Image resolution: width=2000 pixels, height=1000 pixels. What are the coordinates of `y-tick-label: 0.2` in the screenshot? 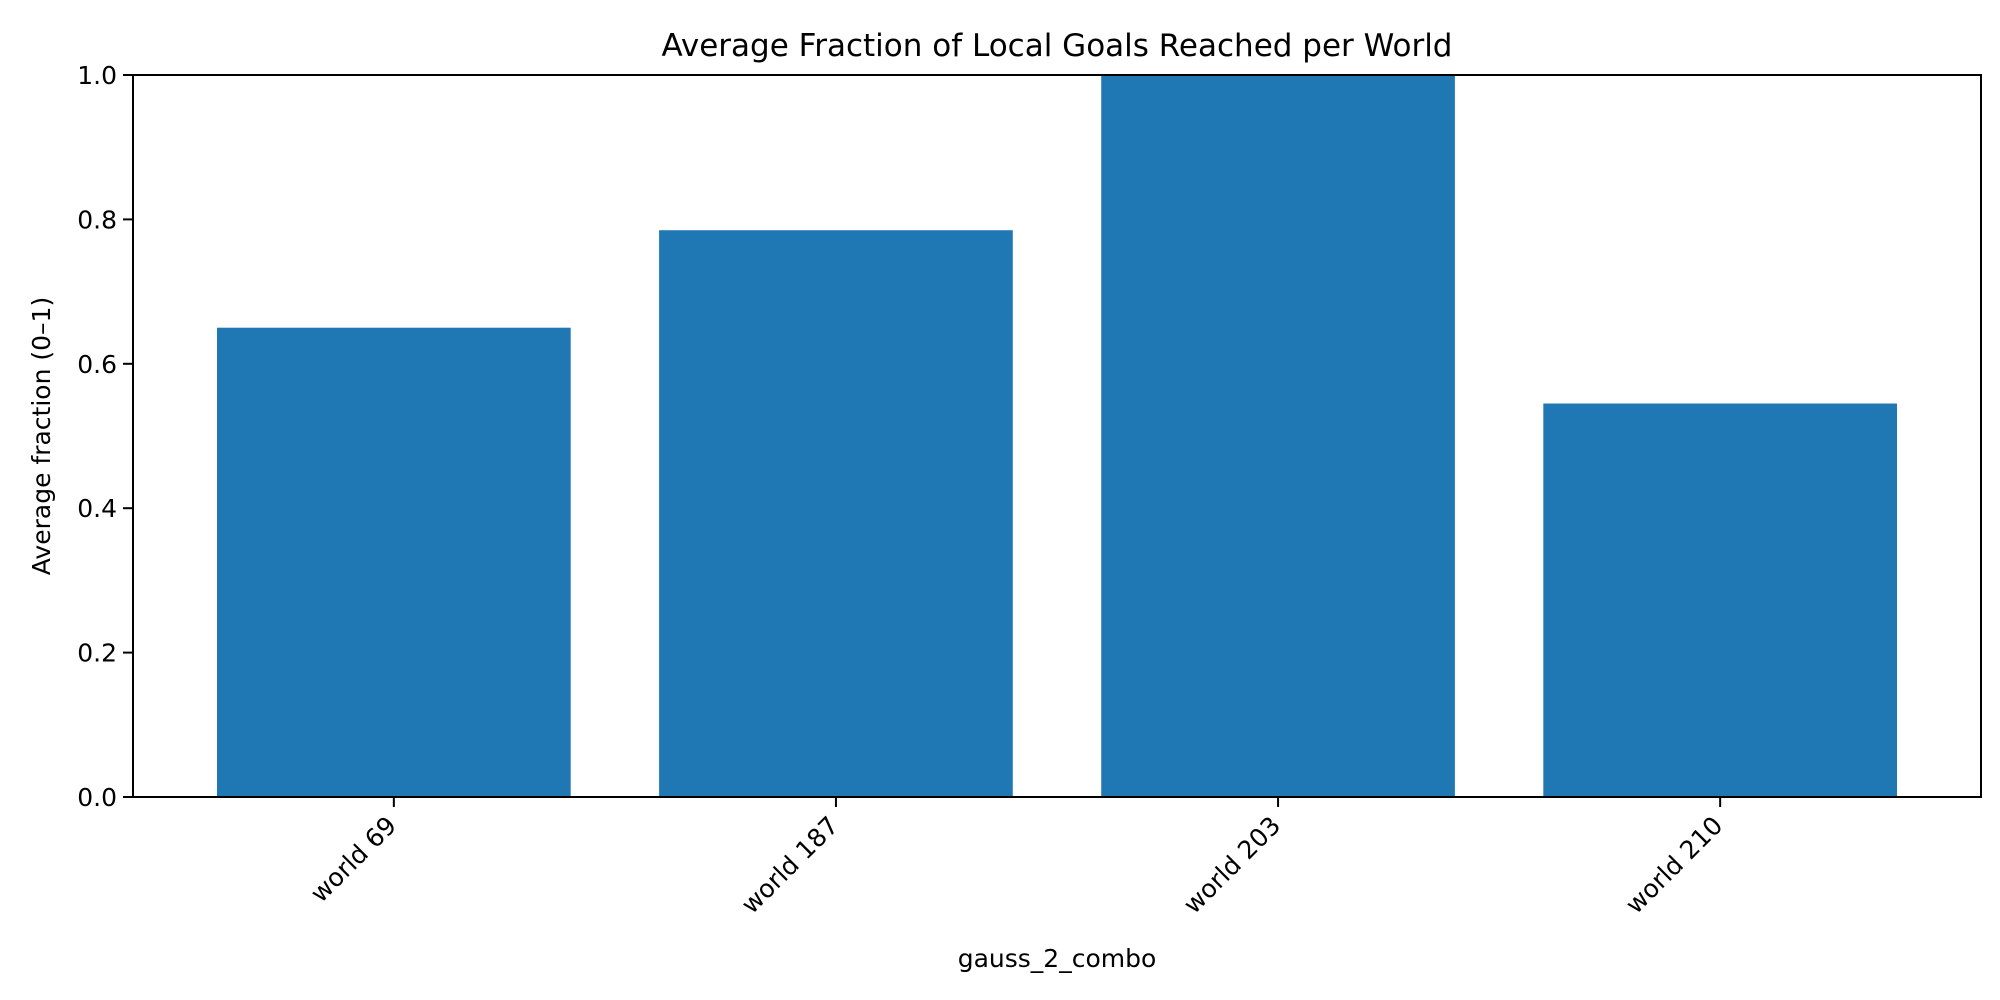 It's located at (97, 653).